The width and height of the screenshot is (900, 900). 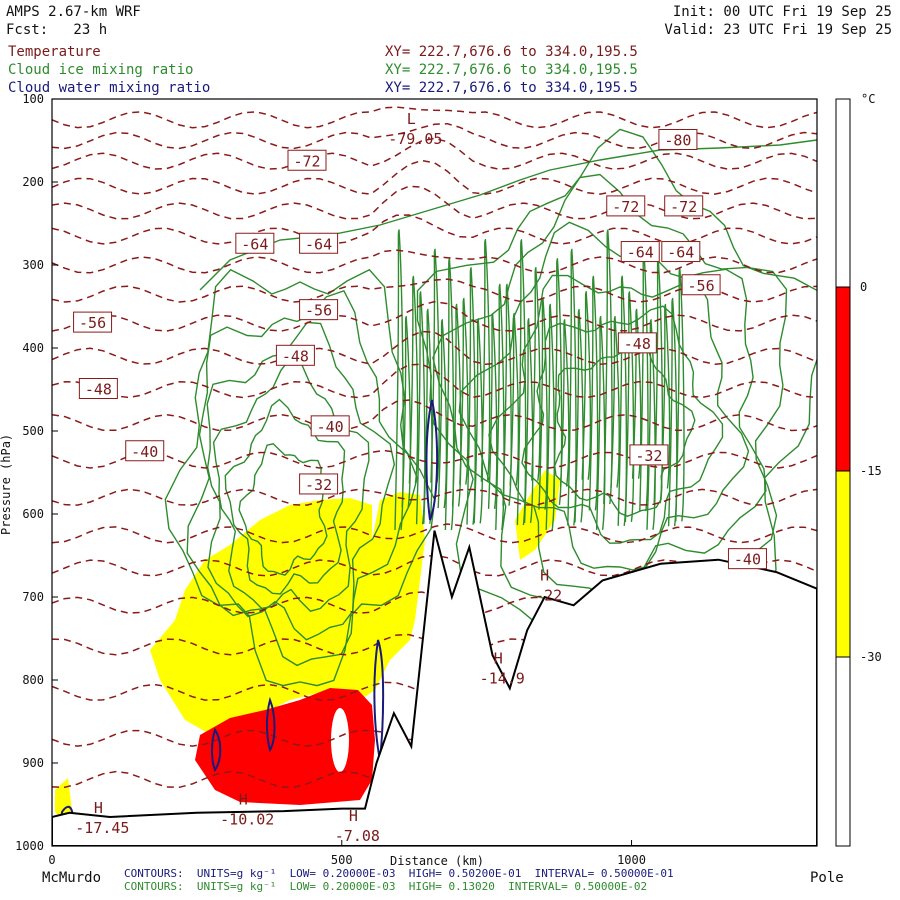 What do you see at coordinates (437, 861) in the screenshot?
I see `x-axis-title: Distance (km)` at bounding box center [437, 861].